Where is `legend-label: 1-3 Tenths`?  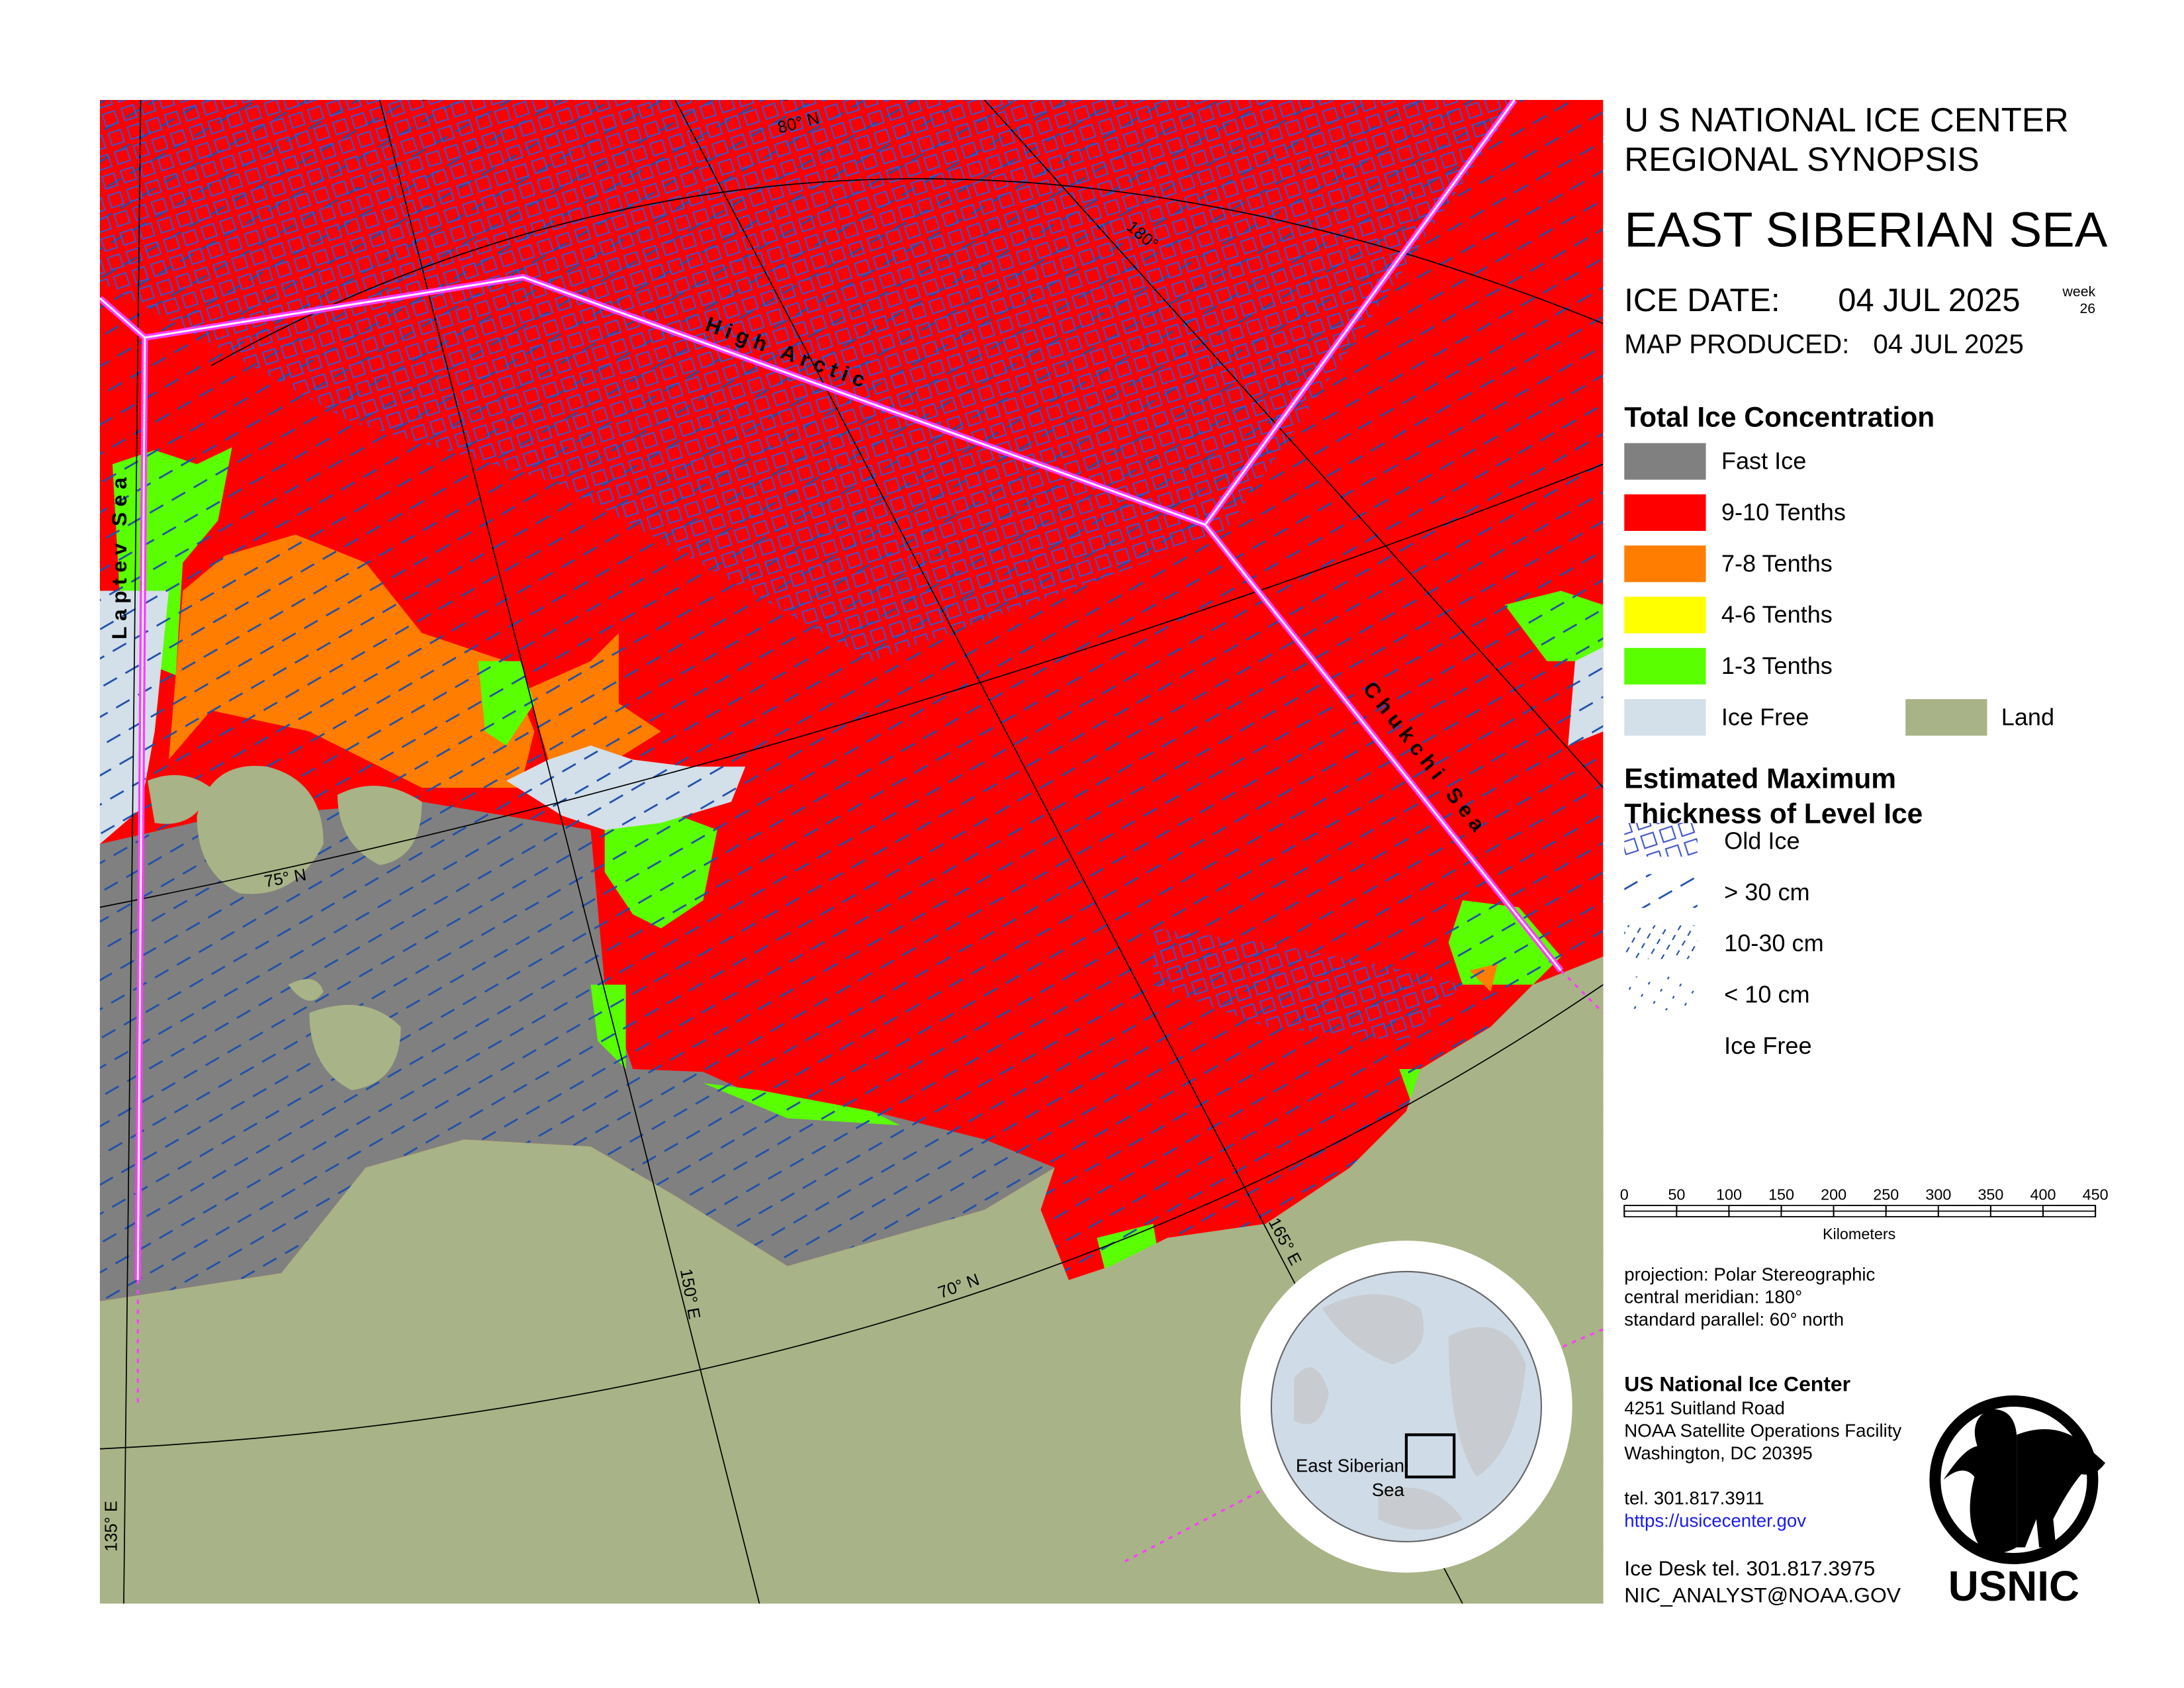 legend-label: 1-3 Tenths is located at coordinates (1777, 665).